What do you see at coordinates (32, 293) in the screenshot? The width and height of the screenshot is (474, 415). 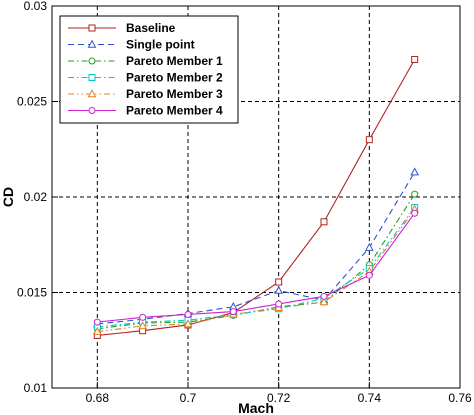 I see `y-tick-label: 0.015` at bounding box center [32, 293].